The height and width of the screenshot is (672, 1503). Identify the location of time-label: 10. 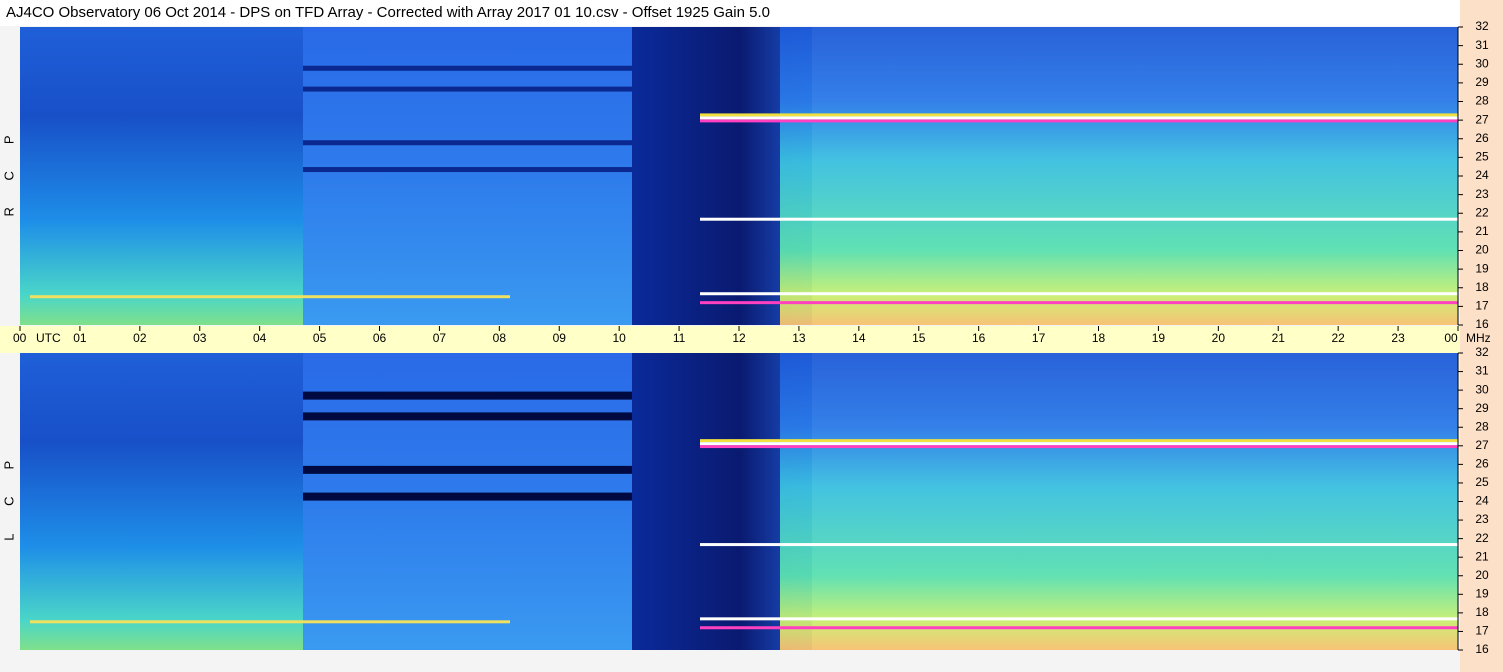
(619, 338).